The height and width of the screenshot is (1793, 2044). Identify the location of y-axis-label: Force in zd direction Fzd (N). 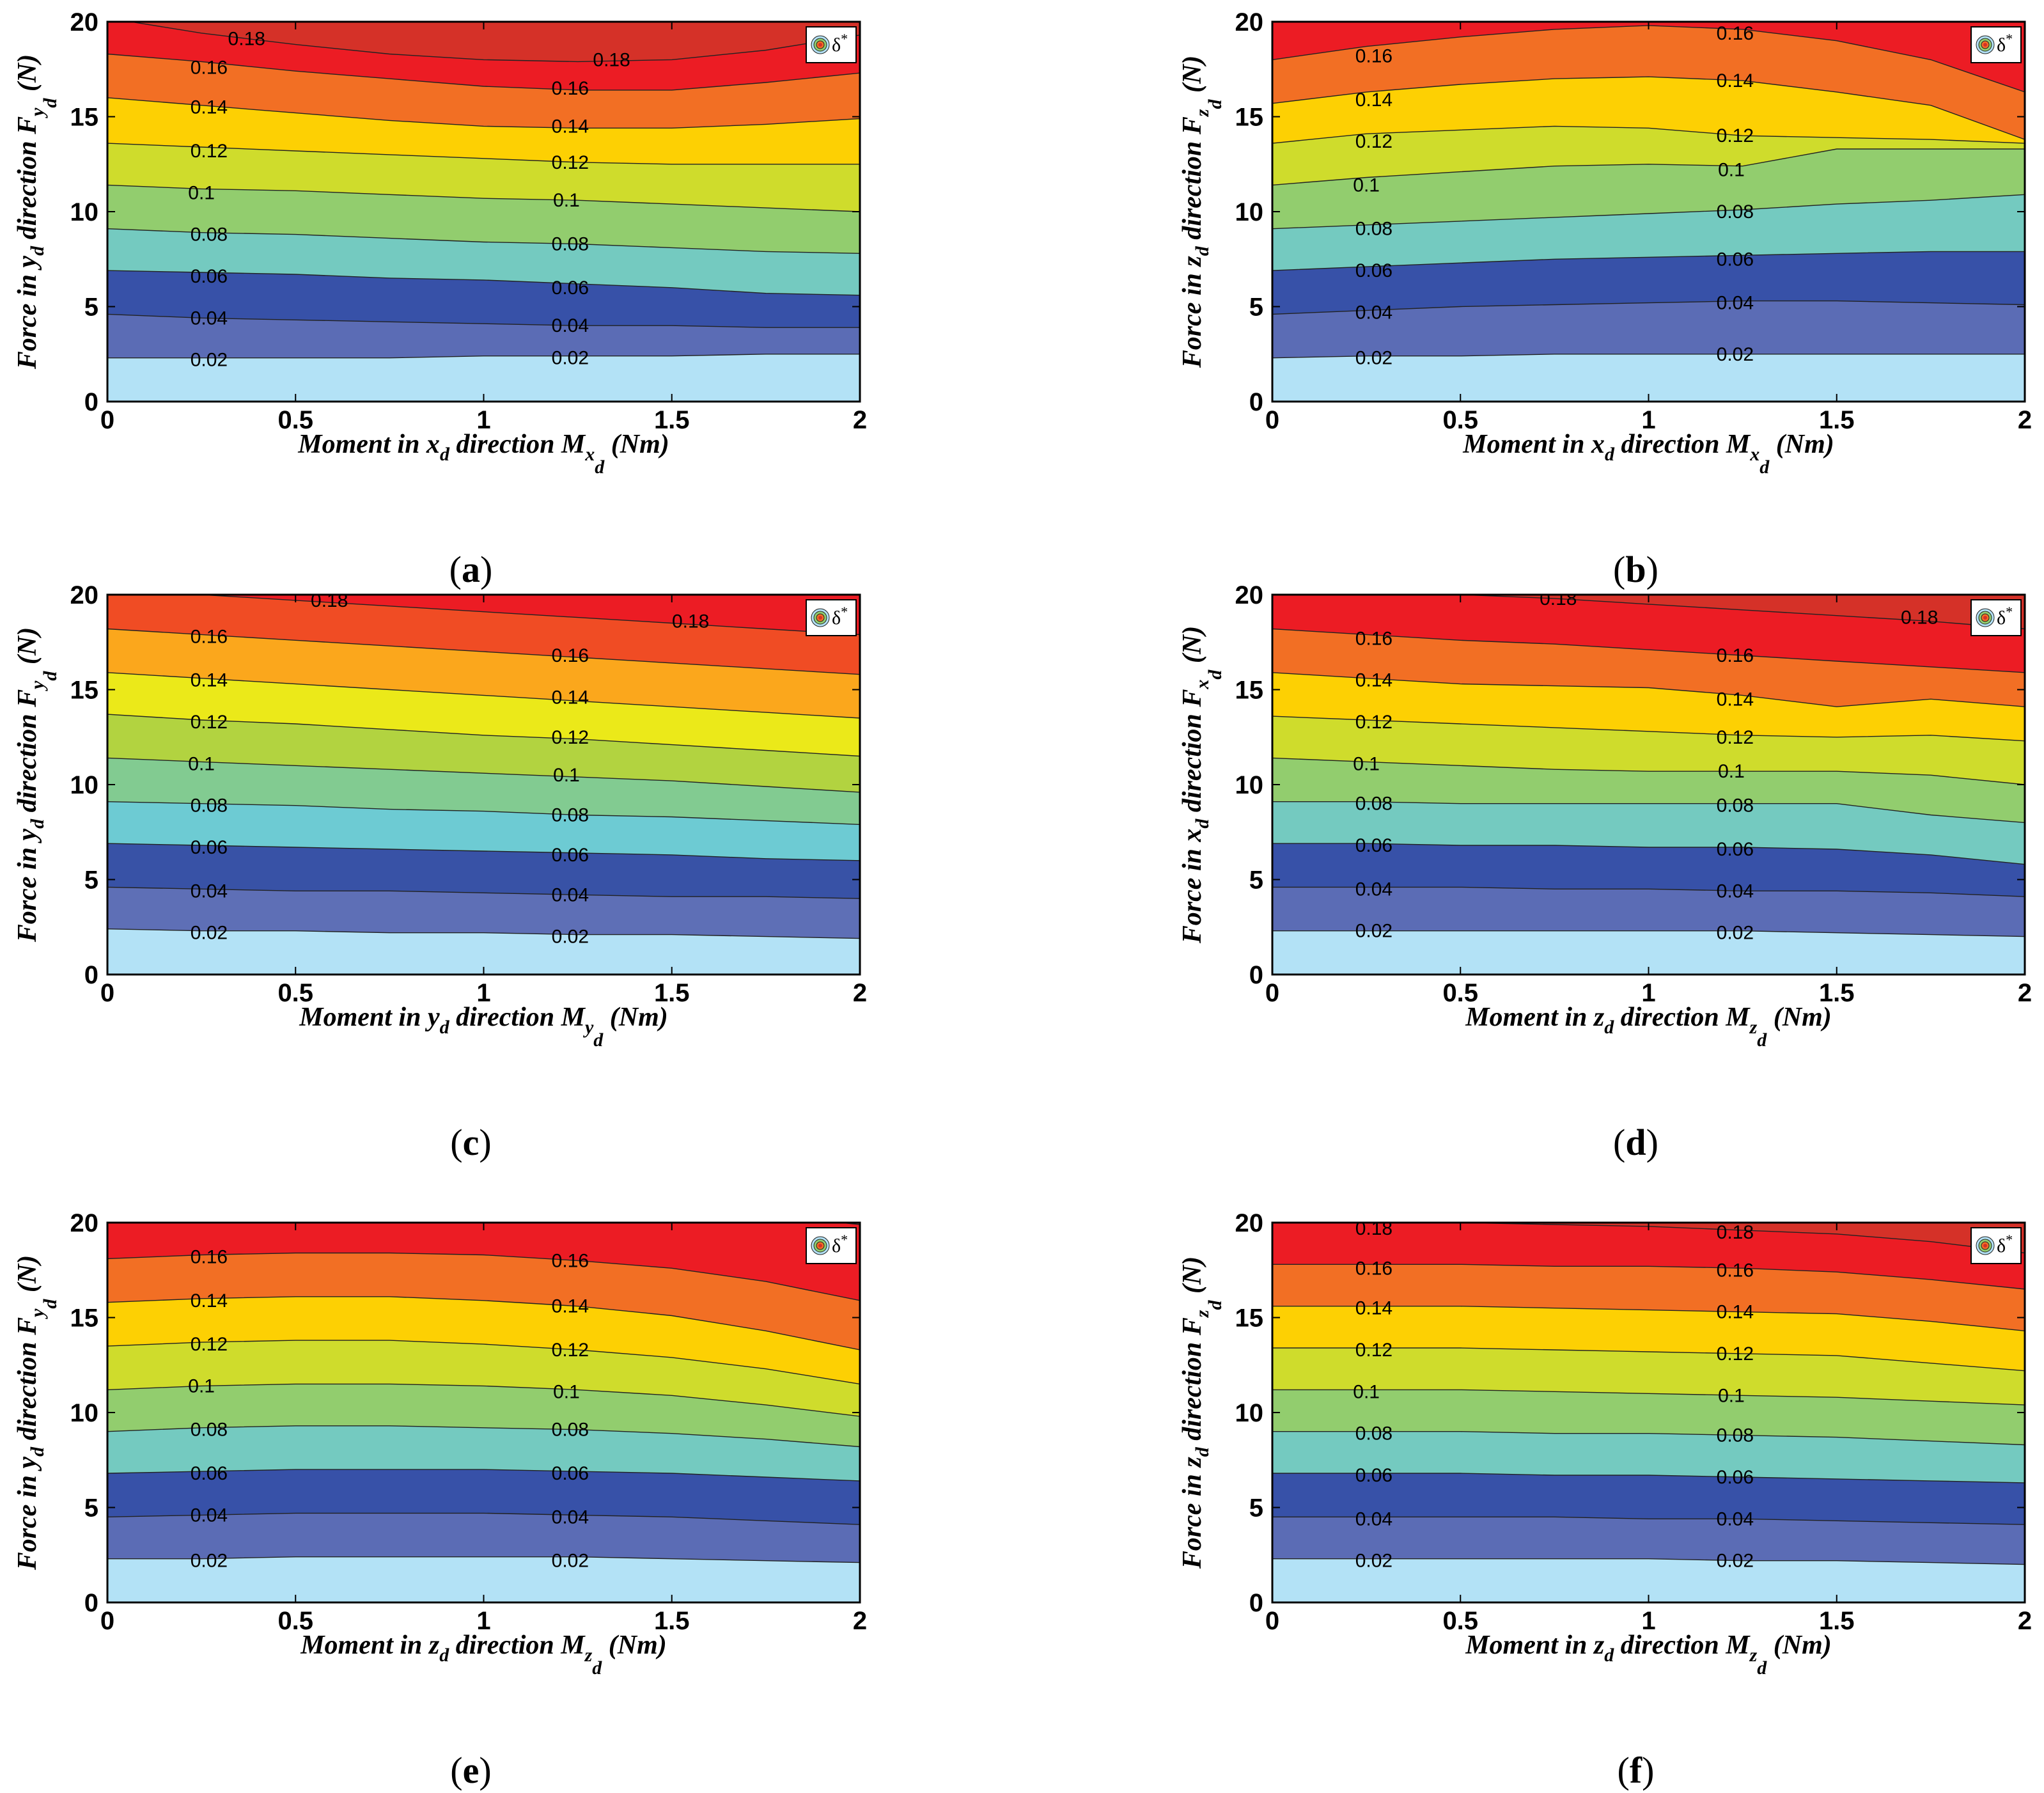
(1202, 1414).